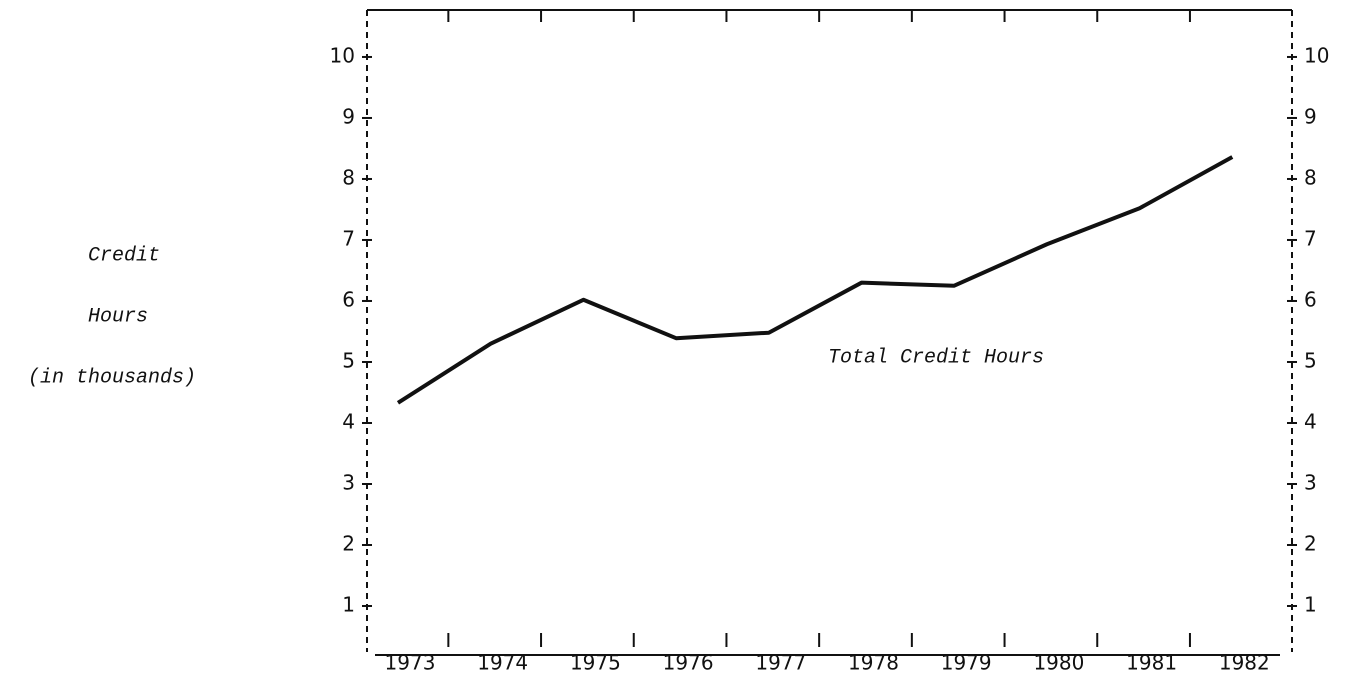 This screenshot has width=1350, height=673. I want to click on y2-tick-label: 10, so click(1316, 55).